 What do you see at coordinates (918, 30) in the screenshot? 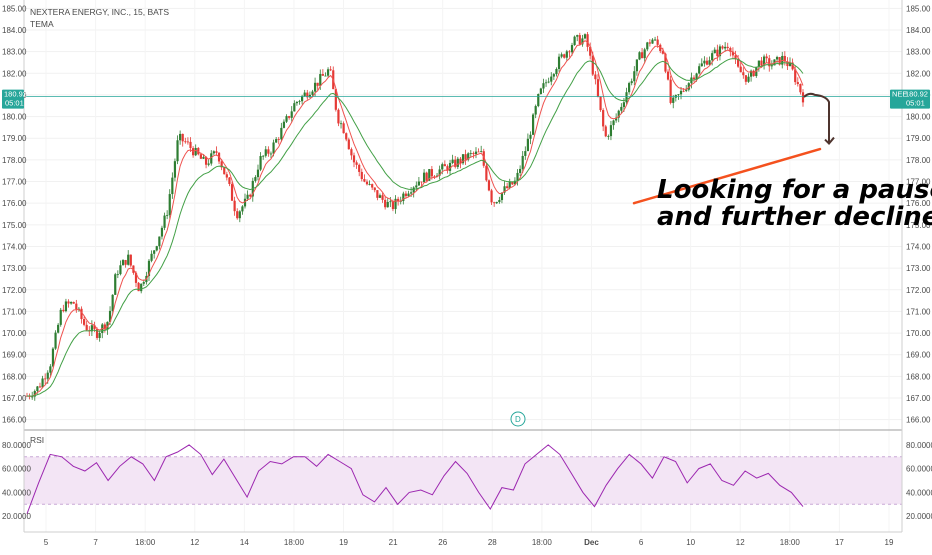
I see `price-tick-label: 184.00` at bounding box center [918, 30].